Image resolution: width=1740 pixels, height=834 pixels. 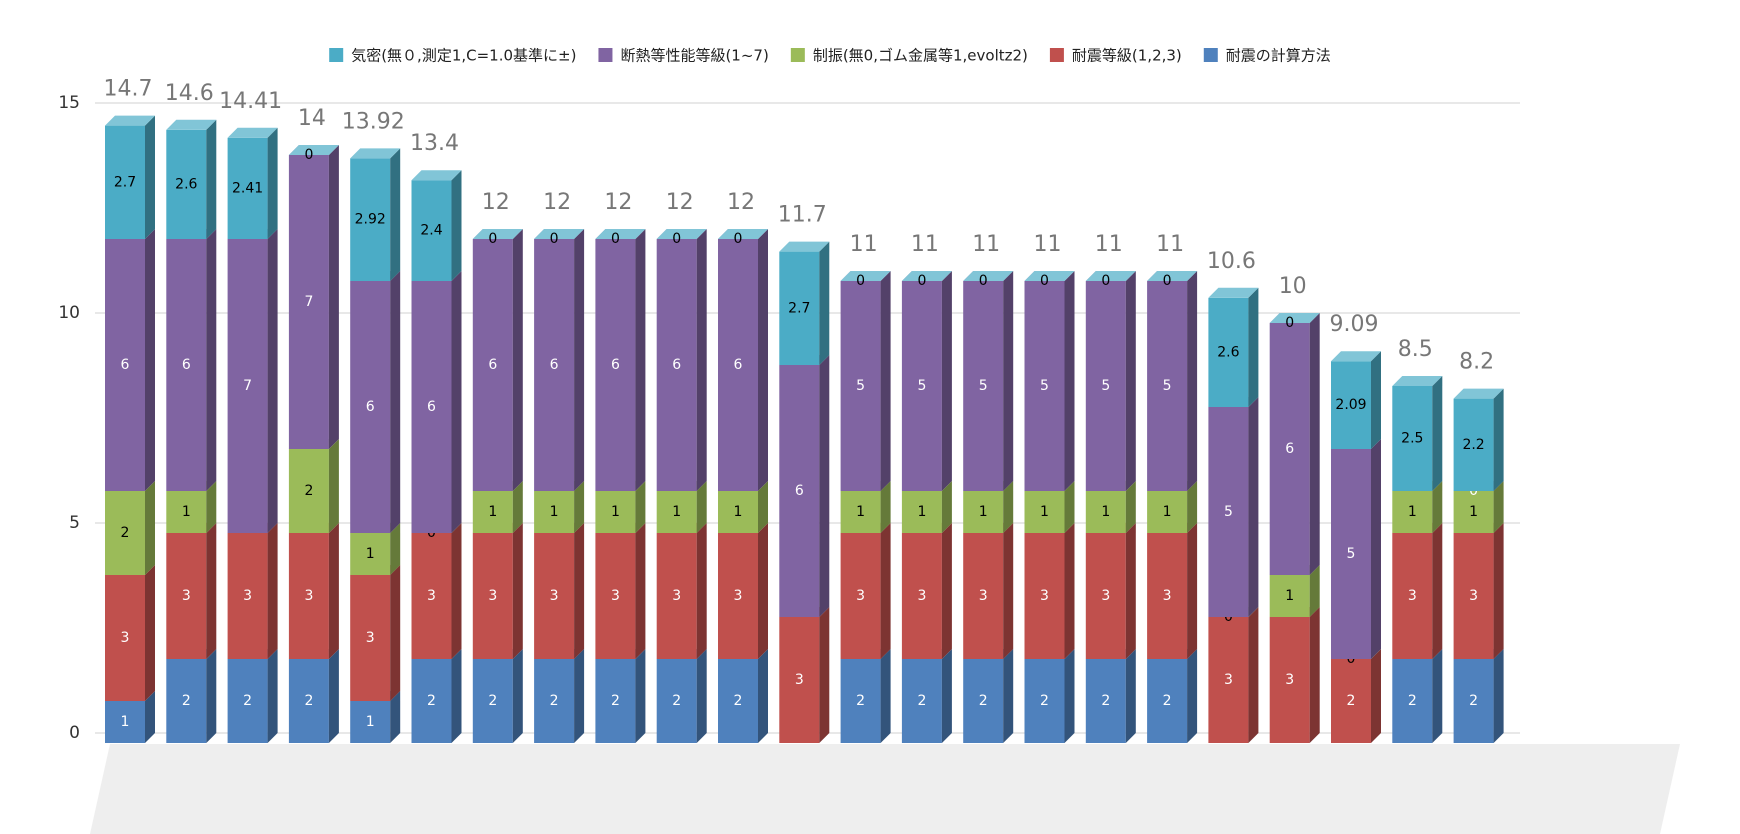 I want to click on legend-label: 気密(無０,測定1,C=1.0基準に±), so click(x=463, y=56).